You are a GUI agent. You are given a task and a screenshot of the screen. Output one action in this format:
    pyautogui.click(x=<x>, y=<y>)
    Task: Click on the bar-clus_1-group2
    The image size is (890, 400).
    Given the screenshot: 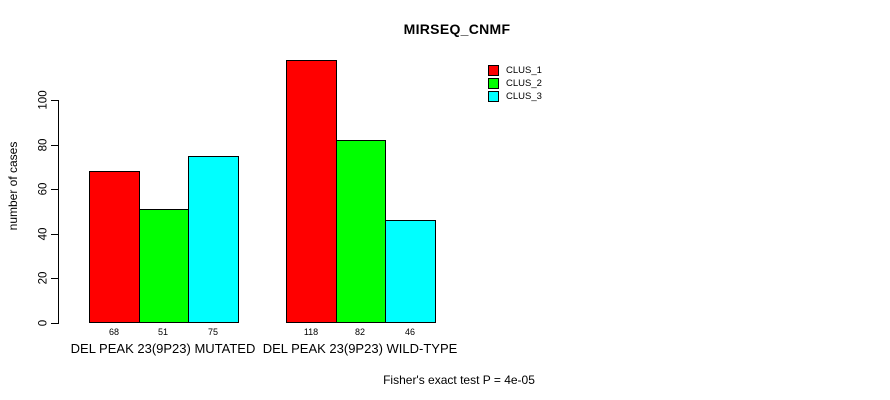 What is the action you would take?
    pyautogui.click(x=311, y=191)
    